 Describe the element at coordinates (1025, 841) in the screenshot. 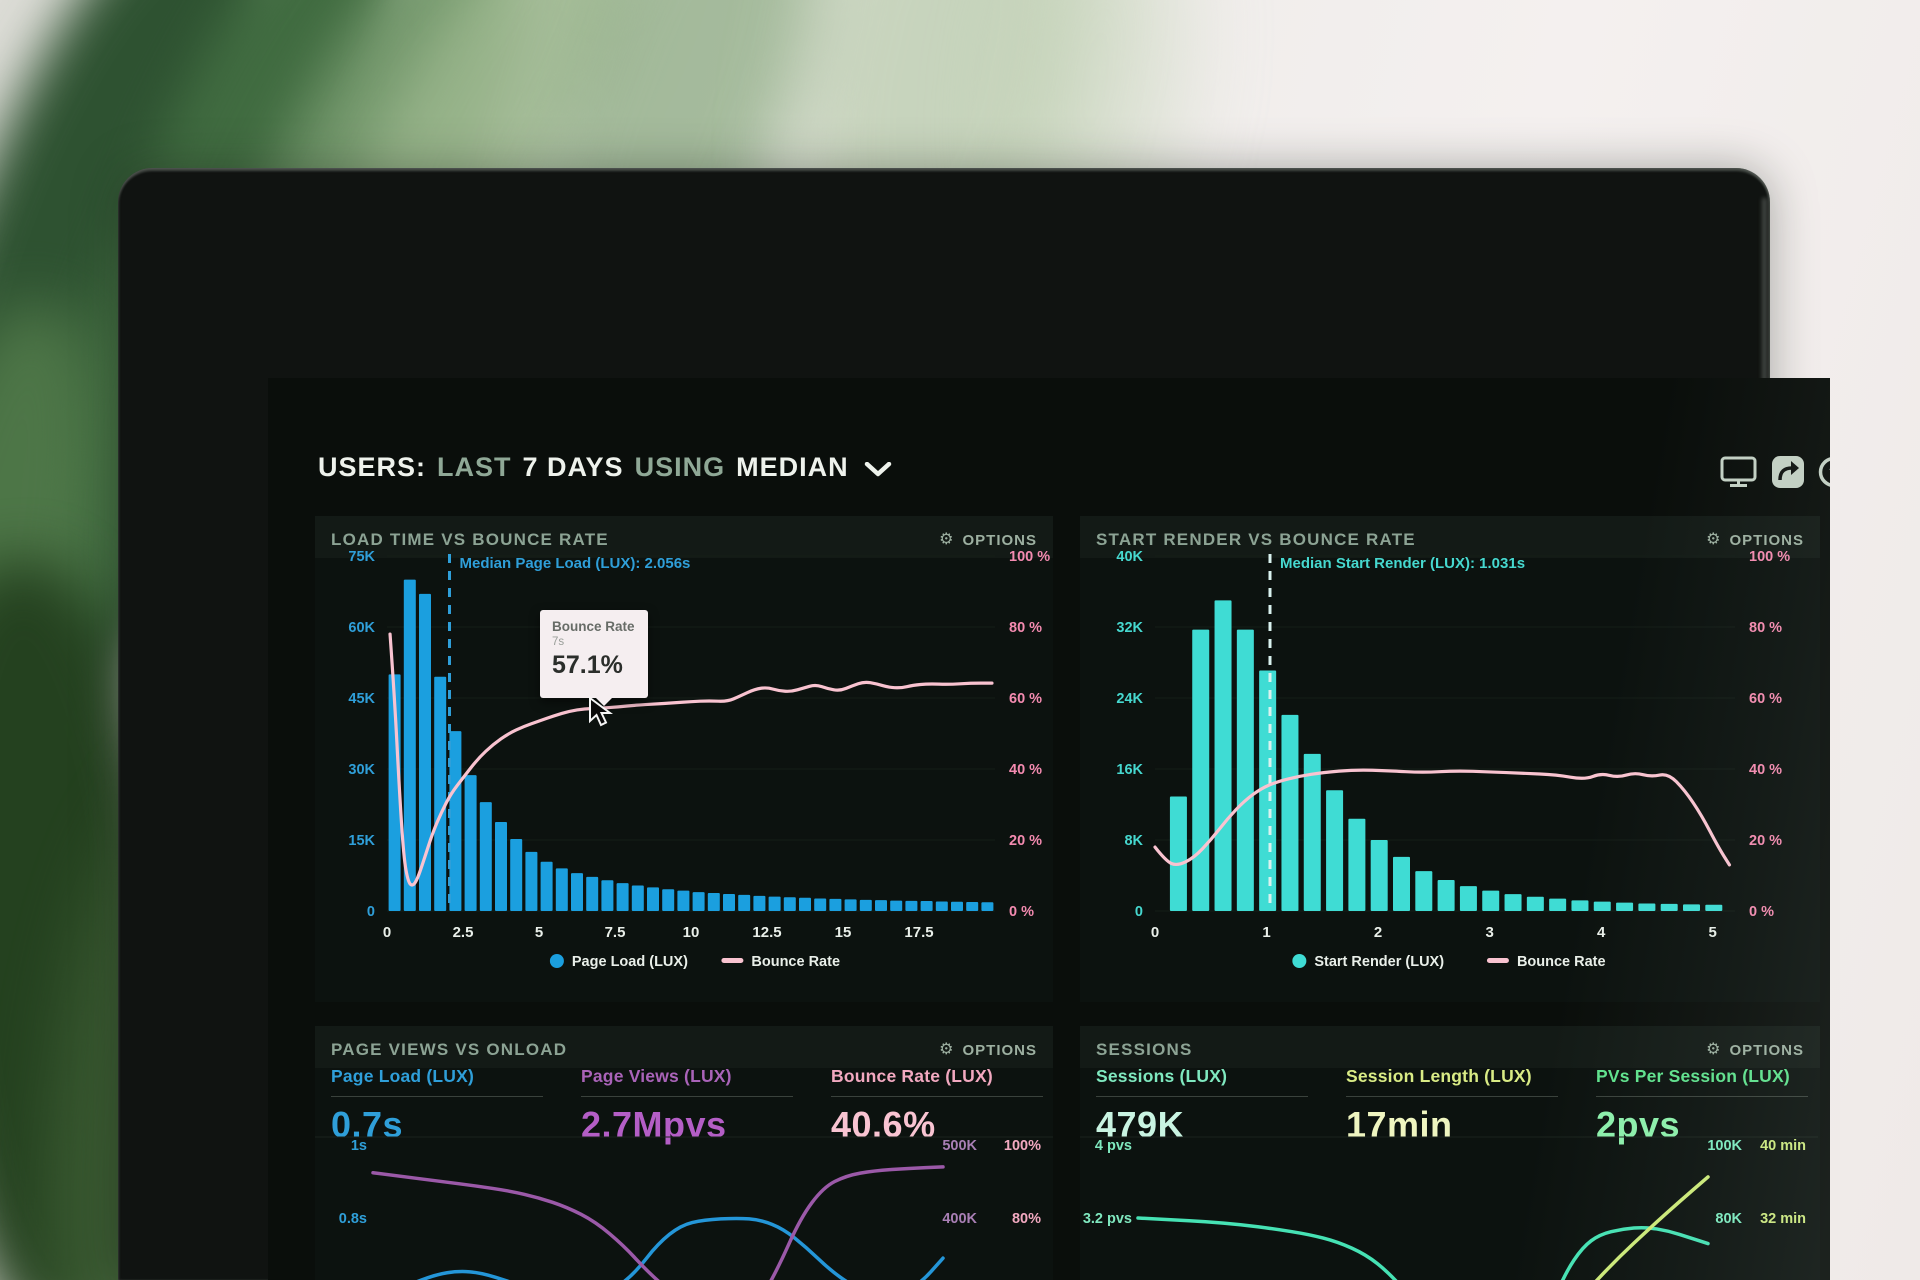

I see `y-axis-right-tick: 20 %` at that location.